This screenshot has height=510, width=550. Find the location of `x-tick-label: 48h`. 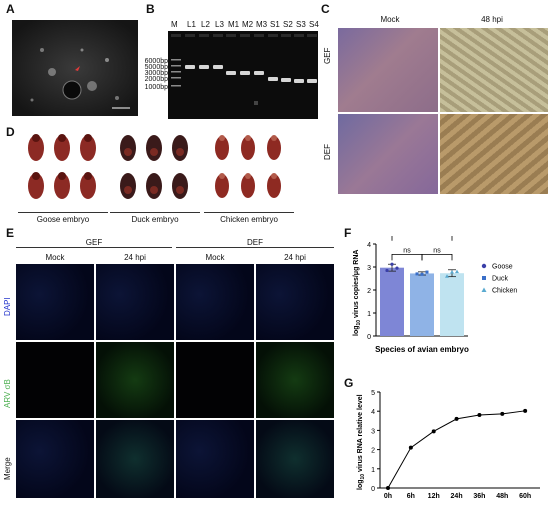

x-tick-label: 48h is located at coordinates (502, 496).